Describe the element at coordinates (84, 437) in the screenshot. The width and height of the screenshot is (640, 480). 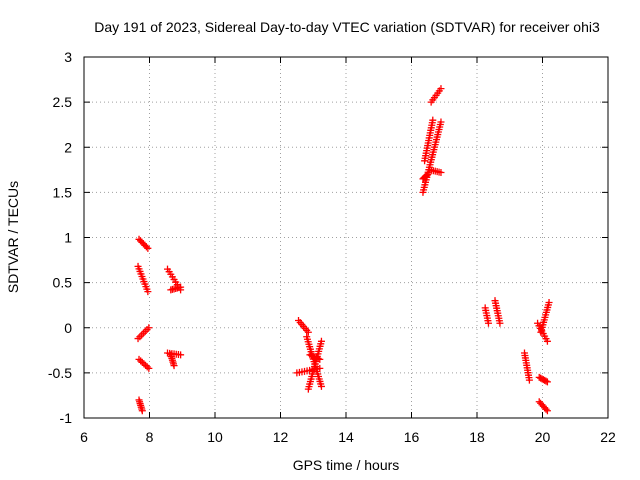
I see `x-tick-label: 6` at that location.